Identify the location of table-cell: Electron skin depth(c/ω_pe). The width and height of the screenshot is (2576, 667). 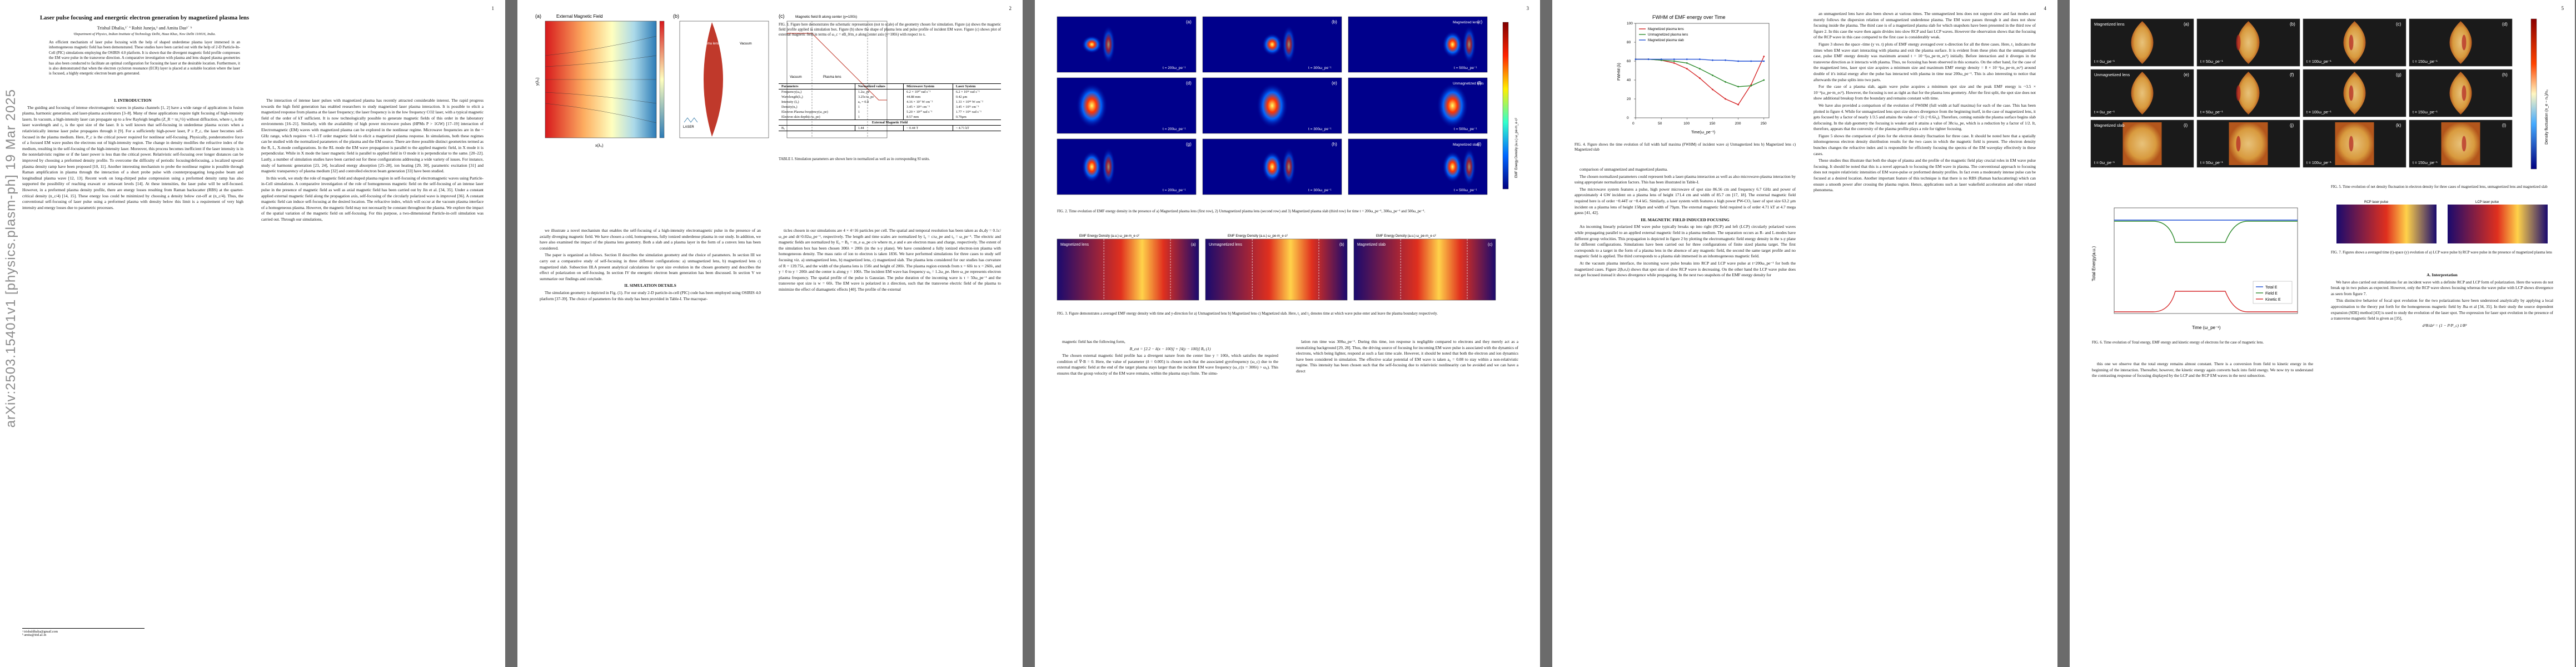
(800, 117).